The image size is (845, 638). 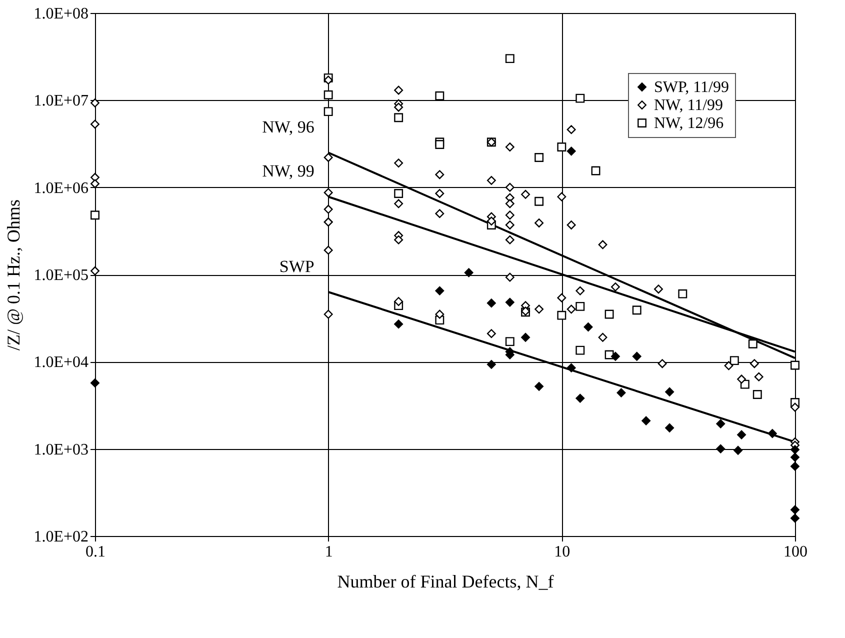 What do you see at coordinates (61, 188) in the screenshot?
I see `y-tick-label: 1.0E+06` at bounding box center [61, 188].